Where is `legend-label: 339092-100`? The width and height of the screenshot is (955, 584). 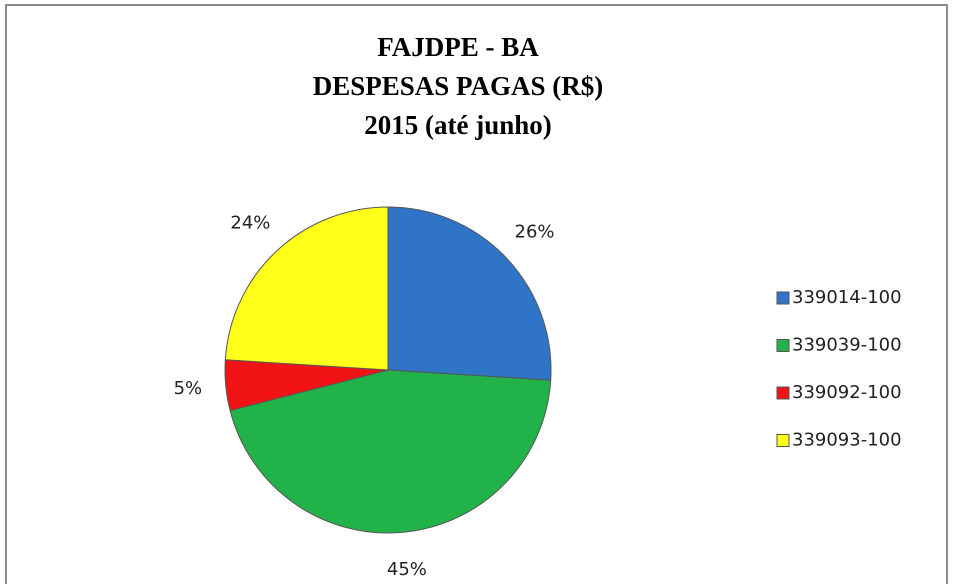 legend-label: 339092-100 is located at coordinates (847, 392).